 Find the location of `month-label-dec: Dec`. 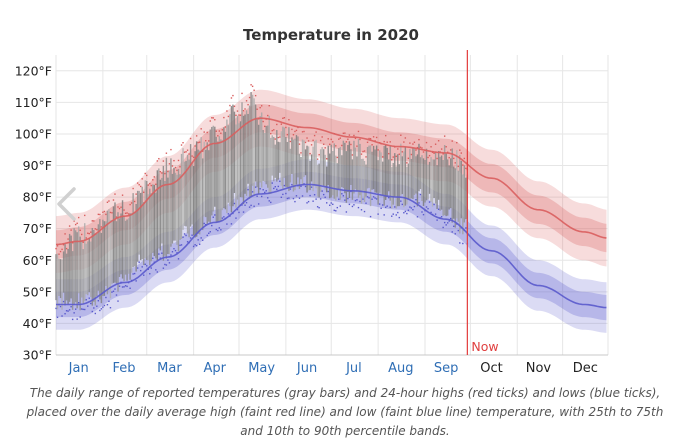

month-label-dec: Dec is located at coordinates (585, 368).